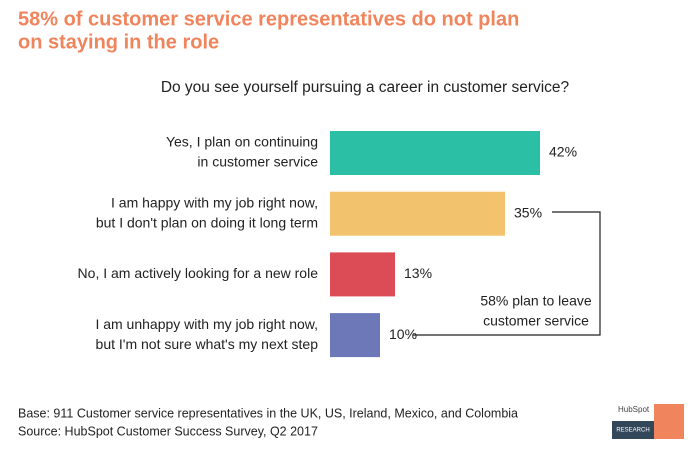  What do you see at coordinates (206, 324) in the screenshot?
I see `category-label: I am unhappy with my job right now,` at bounding box center [206, 324].